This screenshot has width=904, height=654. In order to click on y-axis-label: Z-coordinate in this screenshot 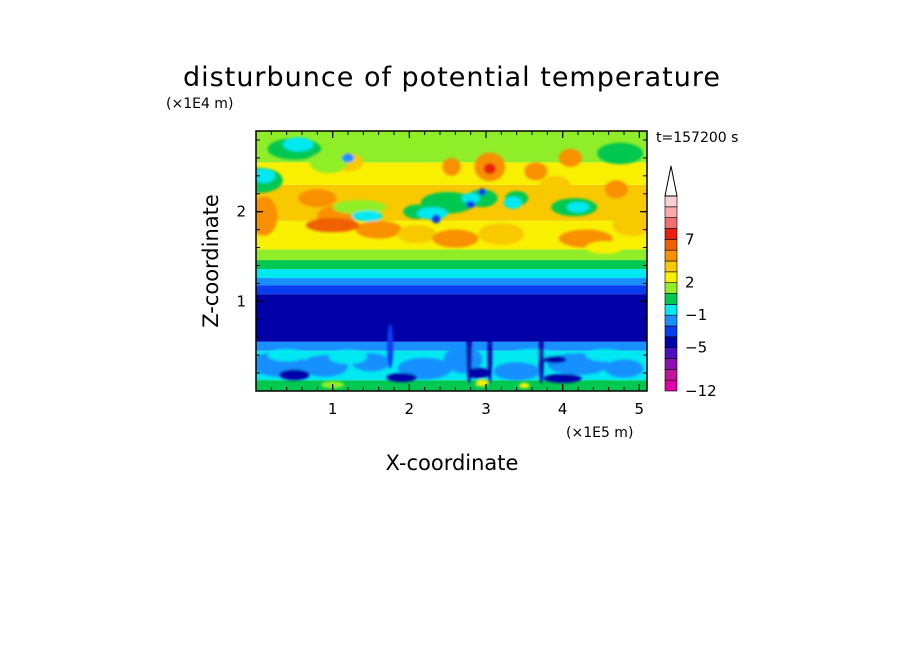, I will do `click(211, 261)`.